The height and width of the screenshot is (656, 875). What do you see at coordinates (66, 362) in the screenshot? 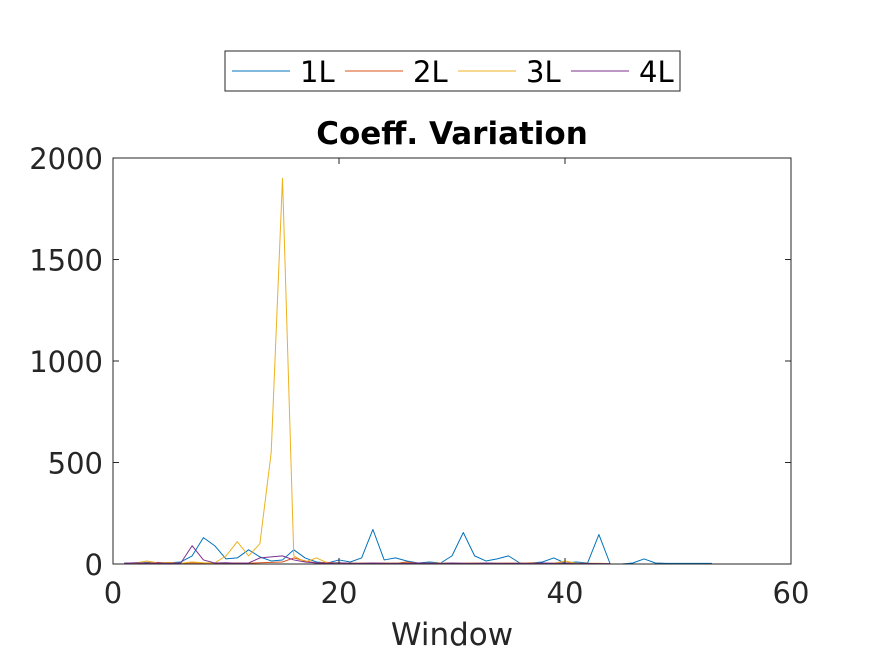
I see `y-tick-label: 1000` at bounding box center [66, 362].